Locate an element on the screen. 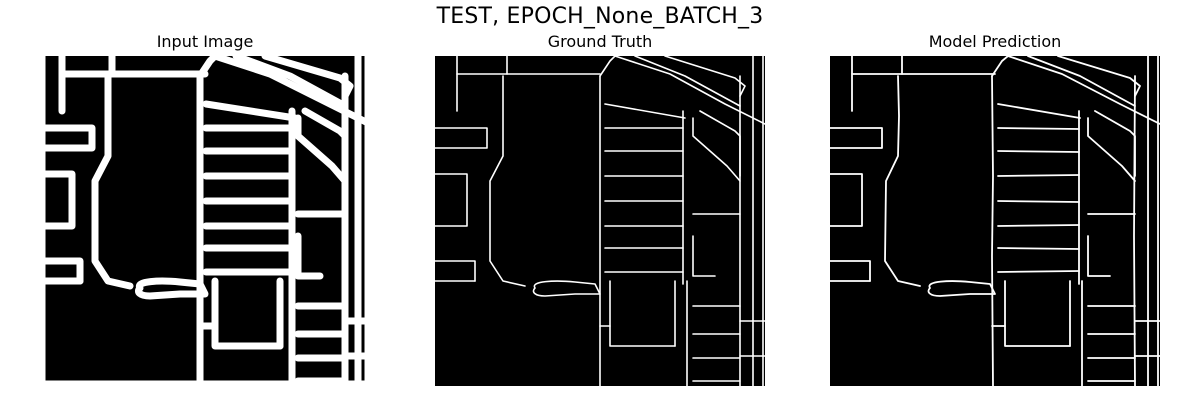  input-image-title: Input Image is located at coordinates (205, 41).